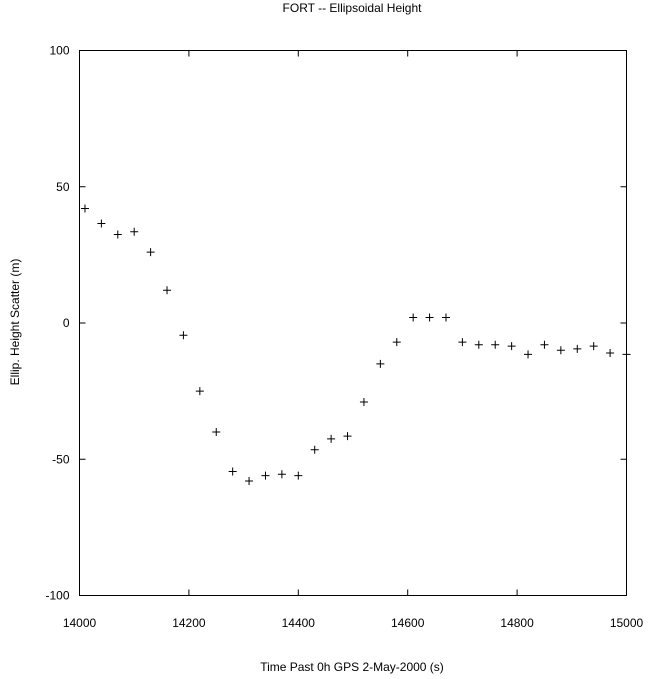 This screenshot has width=652, height=679. What do you see at coordinates (353, 8) in the screenshot?
I see `chart-title: FORT -- Ellipsoidal Height` at bounding box center [353, 8].